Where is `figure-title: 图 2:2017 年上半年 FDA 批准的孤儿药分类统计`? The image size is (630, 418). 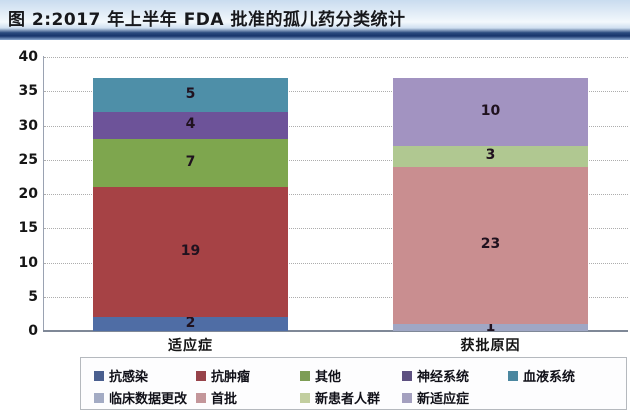
figure-title: 图 2:2017 年上半年 FDA 批准的孤儿药分类统计 is located at coordinates (207, 20).